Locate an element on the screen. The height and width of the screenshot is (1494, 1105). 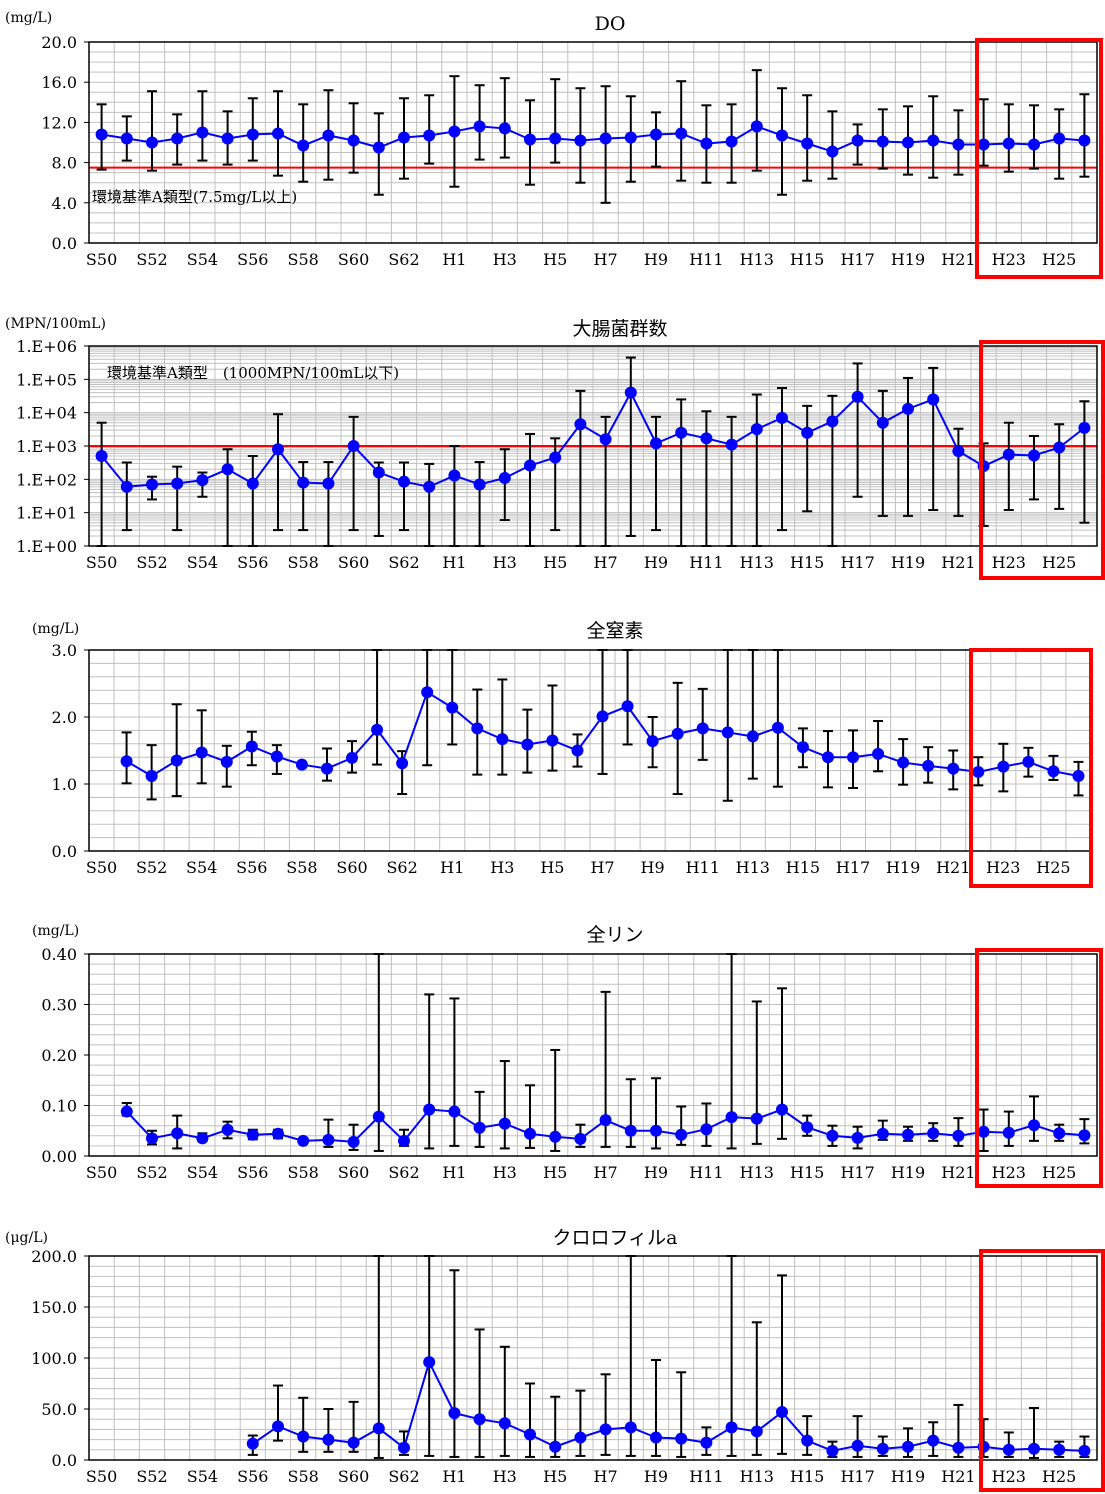
x-tick-label: H23 is located at coordinates (1003, 867).